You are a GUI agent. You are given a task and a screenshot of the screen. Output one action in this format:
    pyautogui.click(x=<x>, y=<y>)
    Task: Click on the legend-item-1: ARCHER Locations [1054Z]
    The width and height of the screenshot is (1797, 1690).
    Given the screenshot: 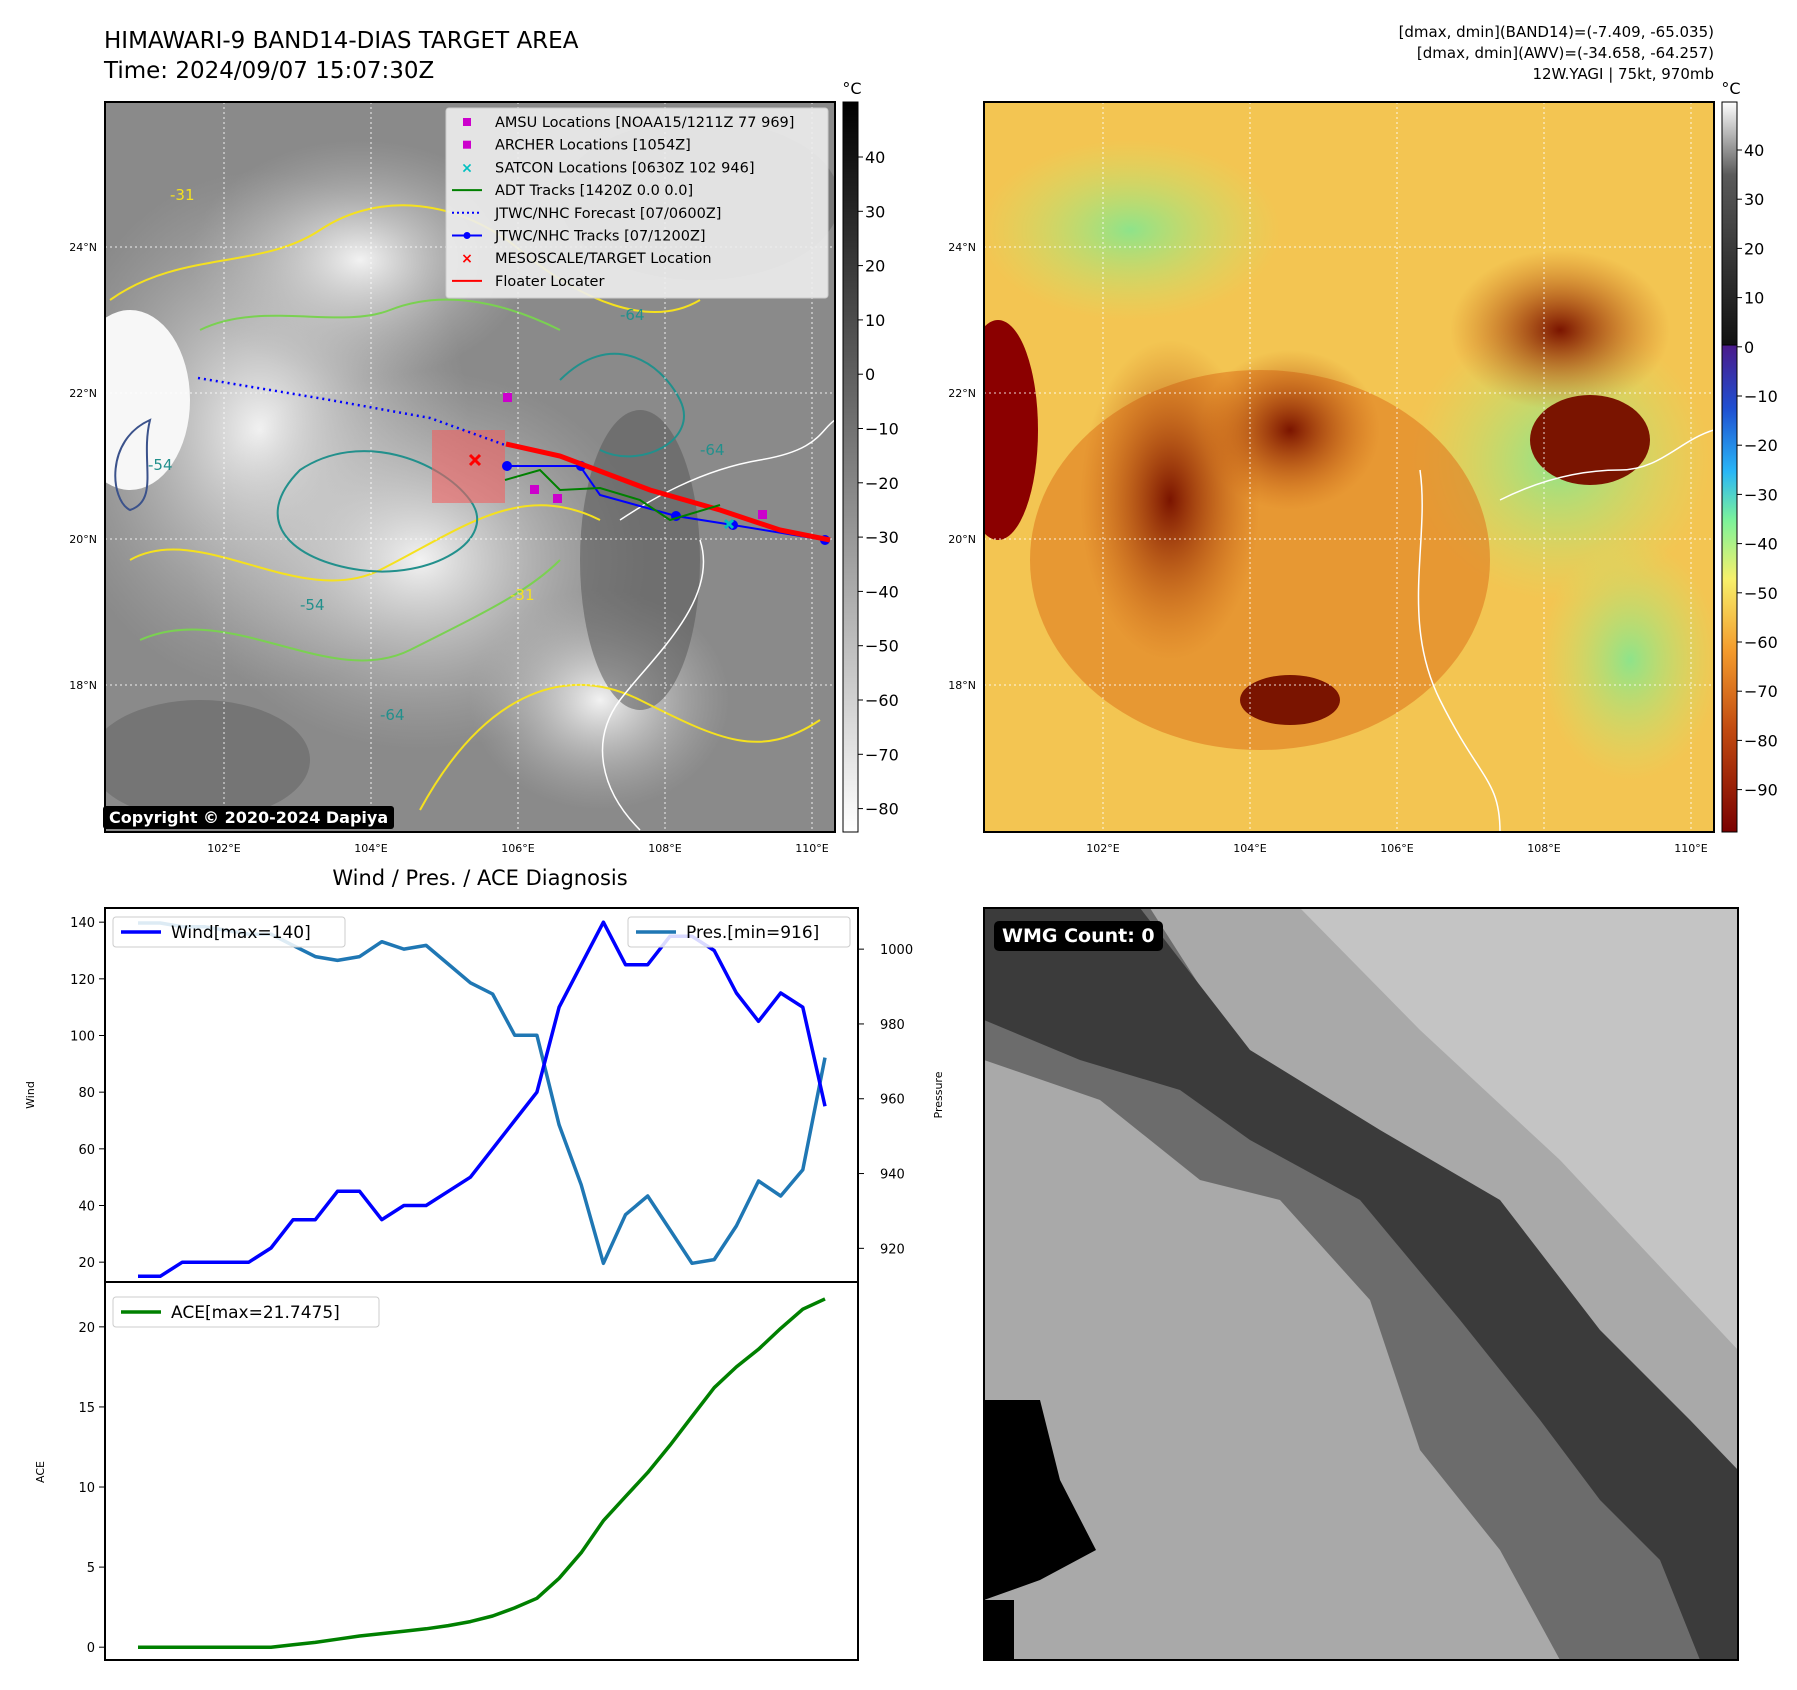 What is the action you would take?
    pyautogui.click(x=577, y=146)
    